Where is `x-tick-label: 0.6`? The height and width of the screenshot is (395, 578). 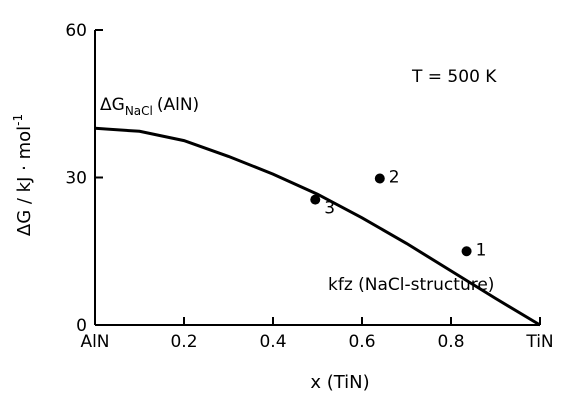 x-tick-label: 0.6 is located at coordinates (361, 342).